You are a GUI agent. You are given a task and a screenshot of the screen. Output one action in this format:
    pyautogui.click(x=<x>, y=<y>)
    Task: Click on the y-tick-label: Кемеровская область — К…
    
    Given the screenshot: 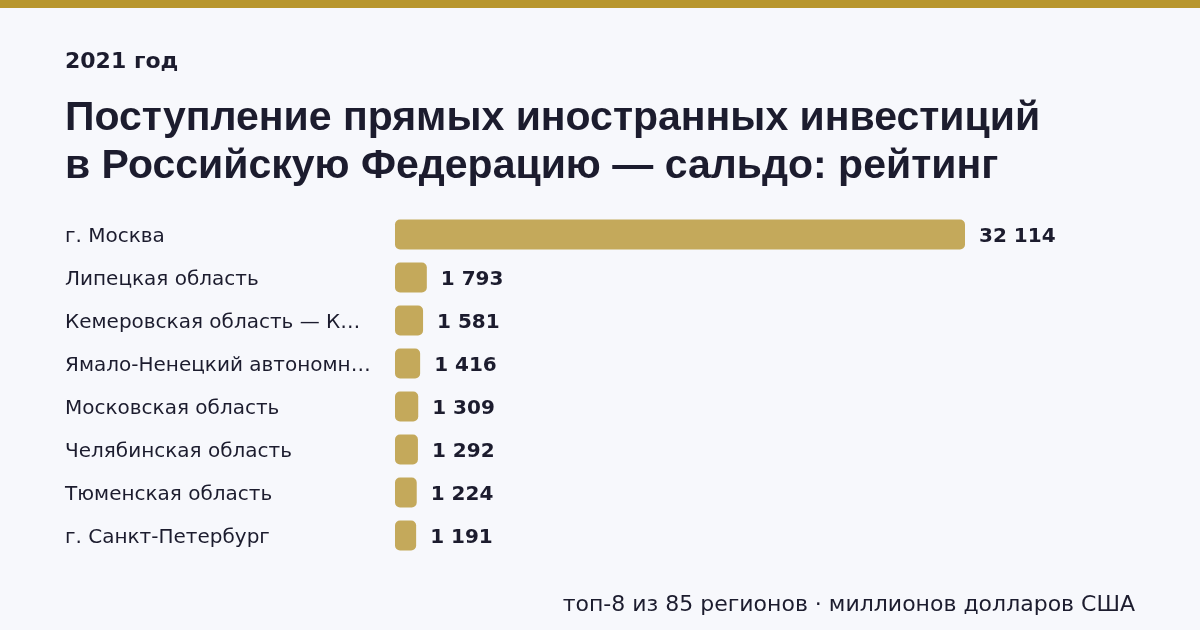 What is the action you would take?
    pyautogui.click(x=213, y=320)
    